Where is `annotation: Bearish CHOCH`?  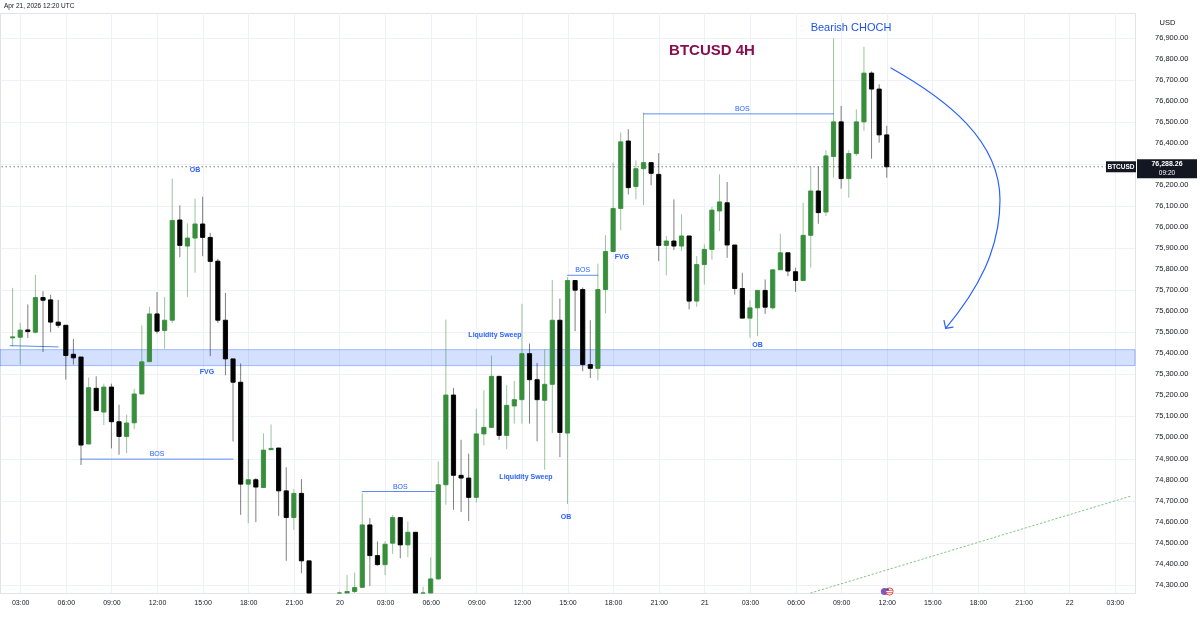 annotation: Bearish CHOCH is located at coordinates (851, 27).